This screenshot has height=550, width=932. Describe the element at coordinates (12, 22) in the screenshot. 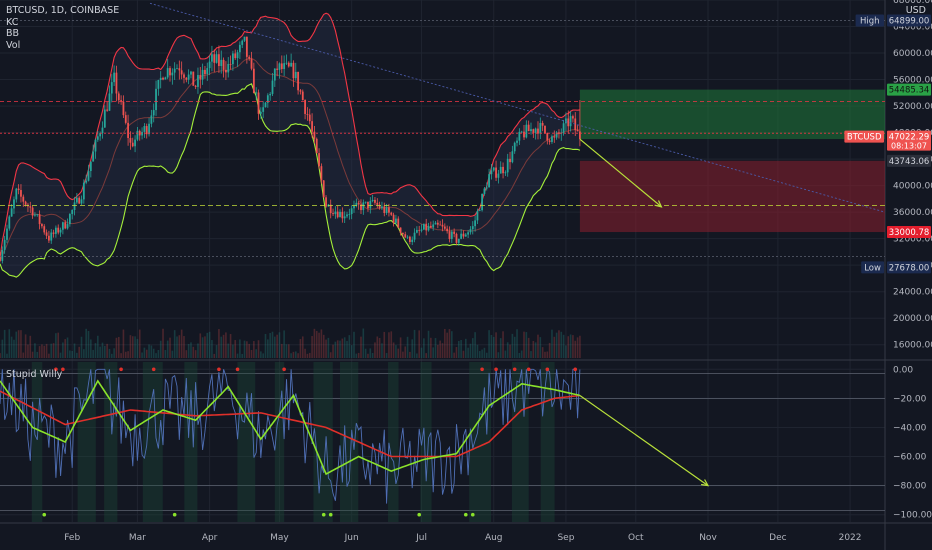

I see `legend-item-kc: KC` at that location.